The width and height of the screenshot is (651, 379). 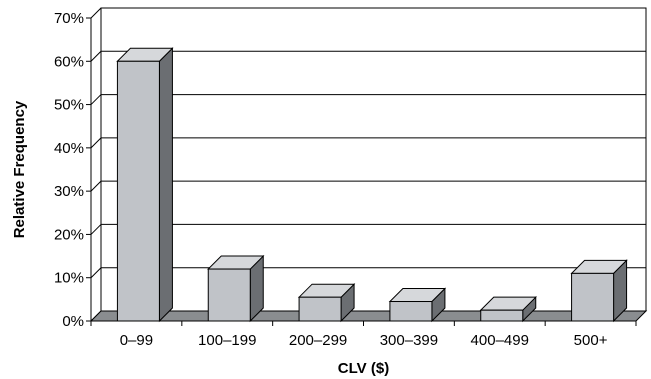 What do you see at coordinates (69, 105) in the screenshot?
I see `y-tick-label: 50%` at bounding box center [69, 105].